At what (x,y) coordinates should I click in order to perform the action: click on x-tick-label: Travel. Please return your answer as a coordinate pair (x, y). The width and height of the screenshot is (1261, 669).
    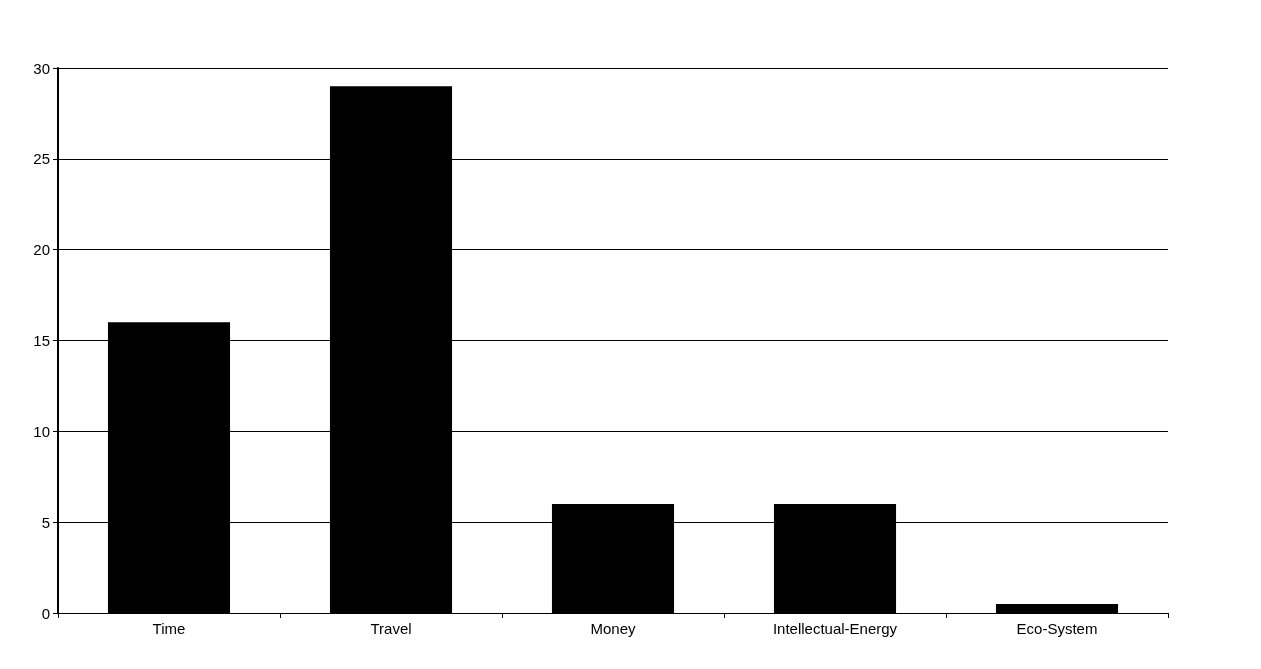
    Looking at the image, I should click on (391, 628).